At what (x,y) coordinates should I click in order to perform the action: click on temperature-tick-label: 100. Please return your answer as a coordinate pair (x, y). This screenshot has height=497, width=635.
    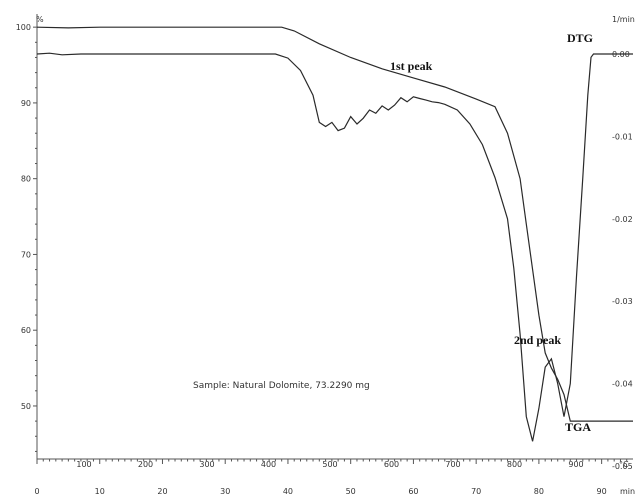
    Looking at the image, I should click on (83, 464).